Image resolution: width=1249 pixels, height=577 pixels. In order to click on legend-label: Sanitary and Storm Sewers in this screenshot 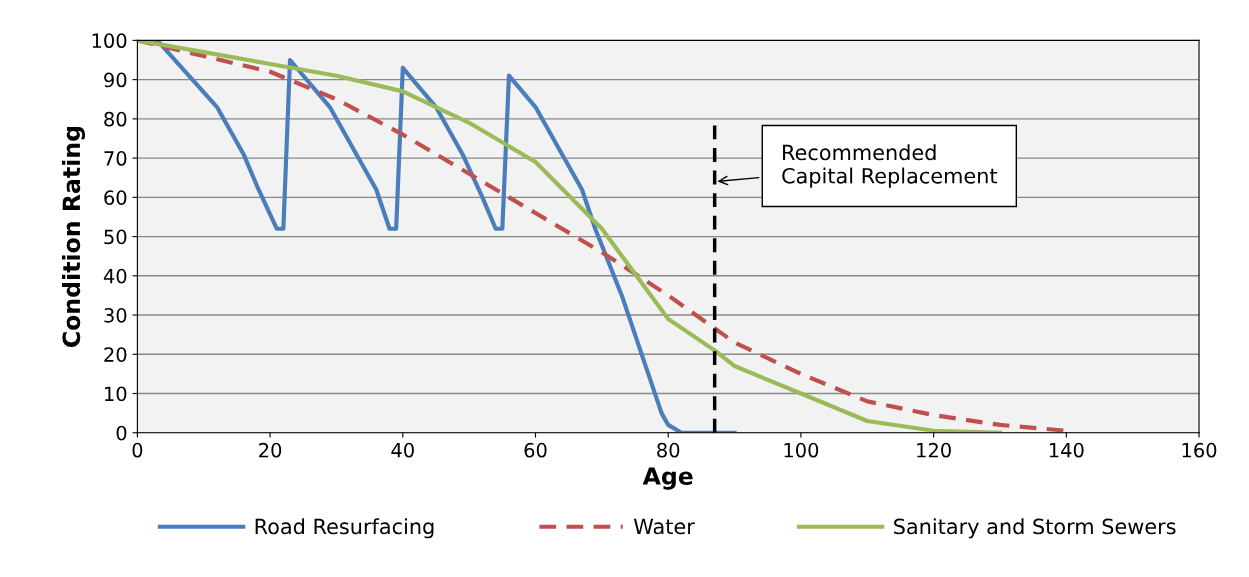, I will do `click(1035, 528)`.